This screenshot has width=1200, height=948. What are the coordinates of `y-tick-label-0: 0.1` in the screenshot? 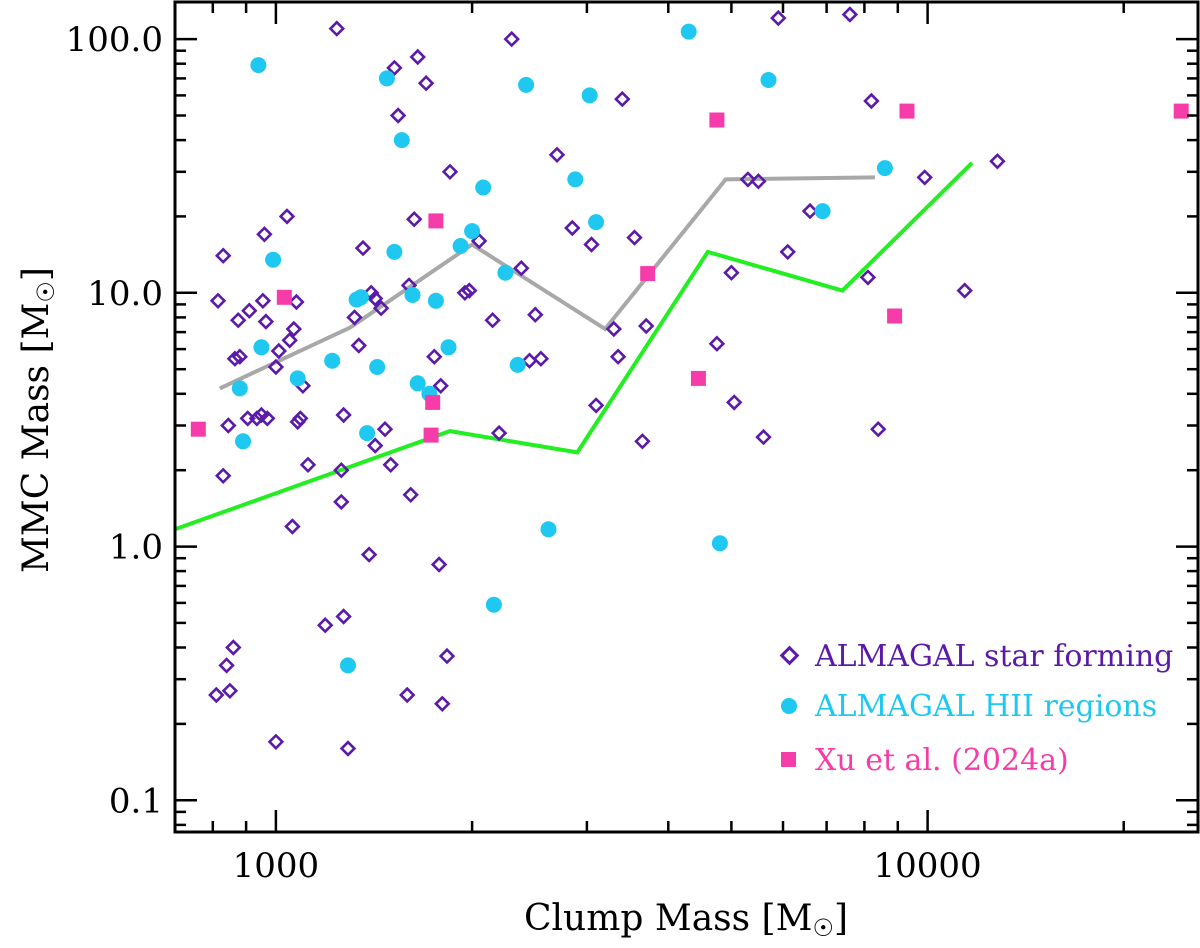 It's located at (136, 801).